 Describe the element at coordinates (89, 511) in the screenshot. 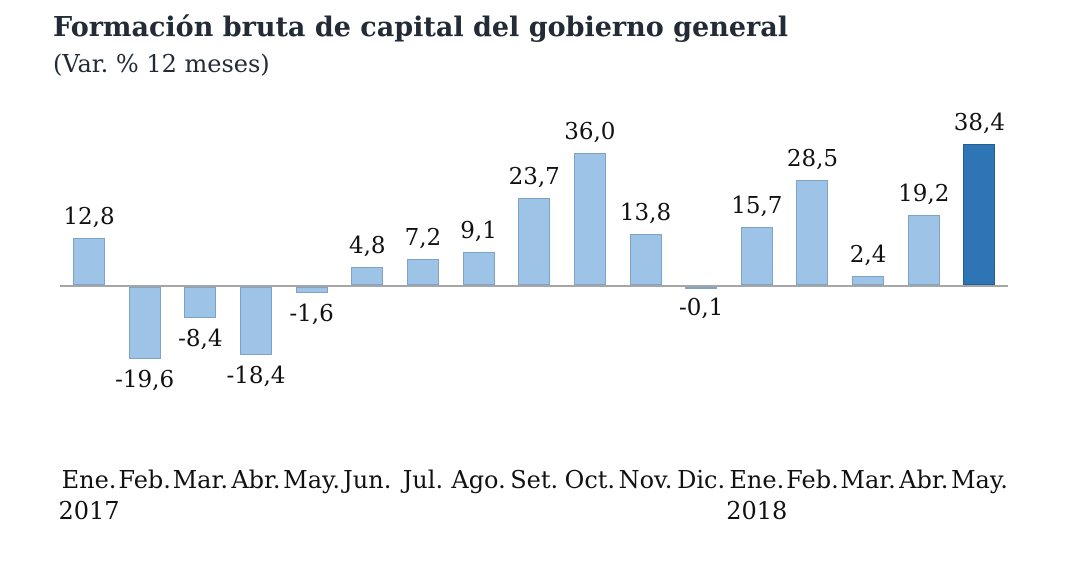

I see `x-axis-year-label: 2017` at that location.